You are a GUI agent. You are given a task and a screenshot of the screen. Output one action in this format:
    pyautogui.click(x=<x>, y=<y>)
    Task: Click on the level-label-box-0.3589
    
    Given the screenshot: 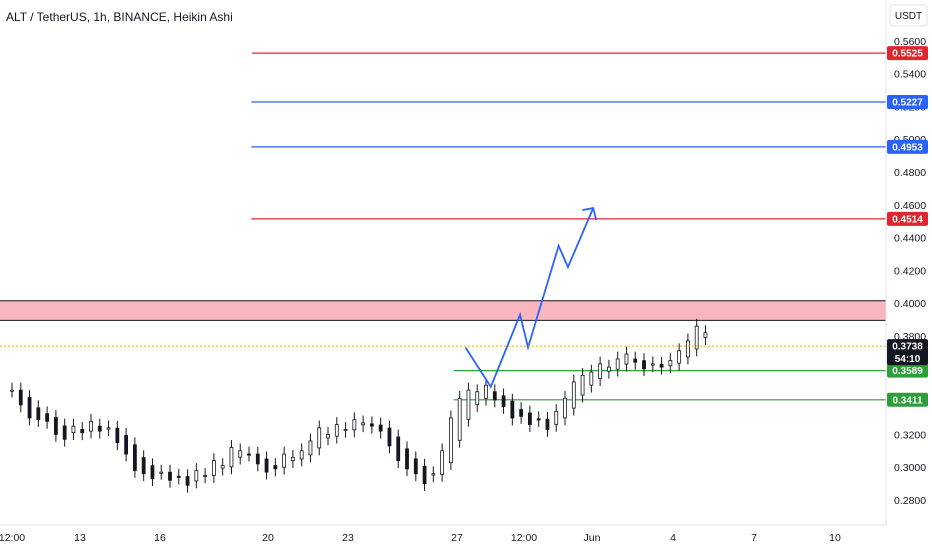 What is the action you would take?
    pyautogui.click(x=907, y=370)
    